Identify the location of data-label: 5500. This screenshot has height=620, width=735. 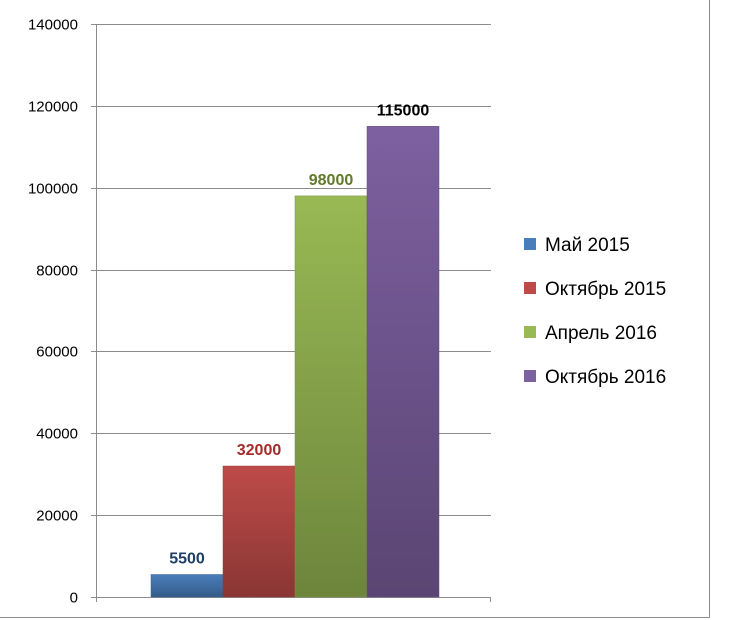
(187, 558).